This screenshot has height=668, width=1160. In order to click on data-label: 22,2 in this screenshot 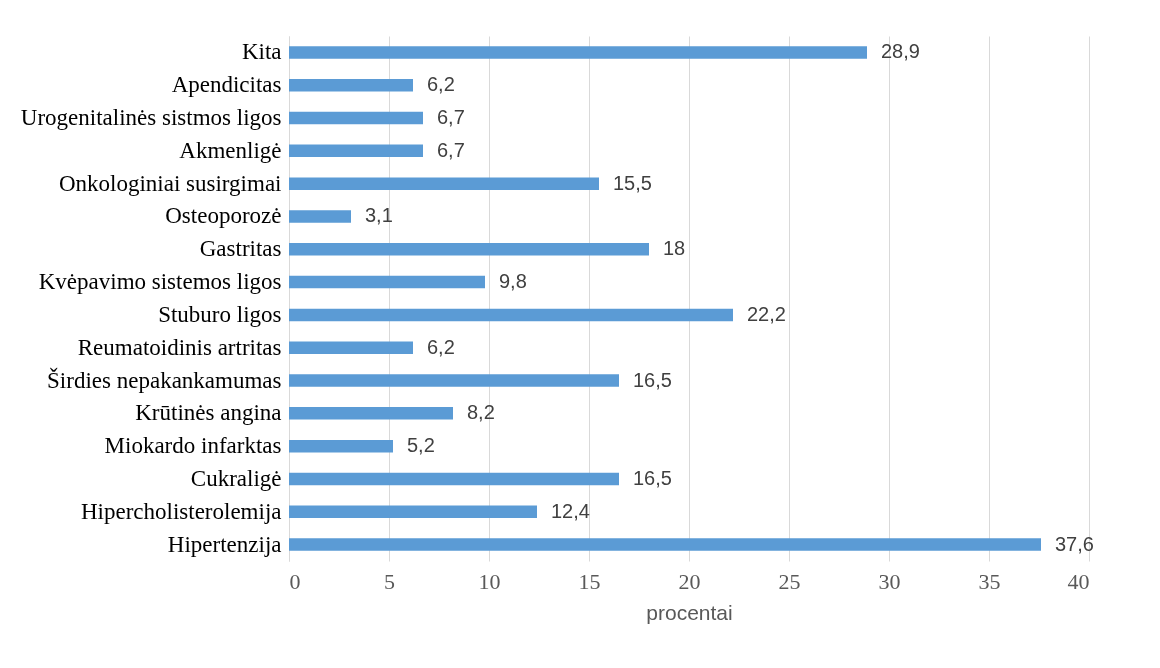, I will do `click(766, 313)`.